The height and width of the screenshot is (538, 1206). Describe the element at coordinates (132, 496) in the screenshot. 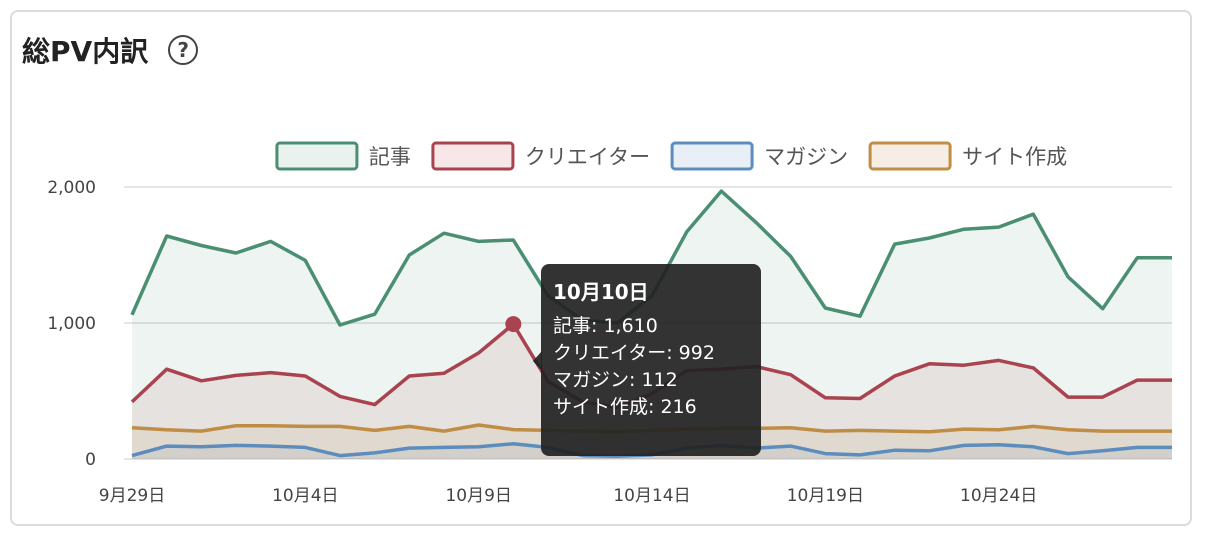

I see `x-tick-label: 9月29日` at that location.